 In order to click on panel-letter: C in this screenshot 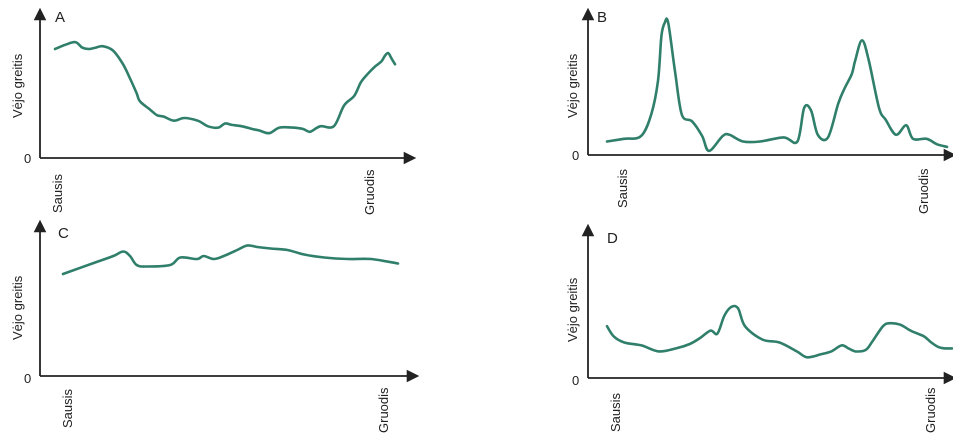, I will do `click(63, 233)`.